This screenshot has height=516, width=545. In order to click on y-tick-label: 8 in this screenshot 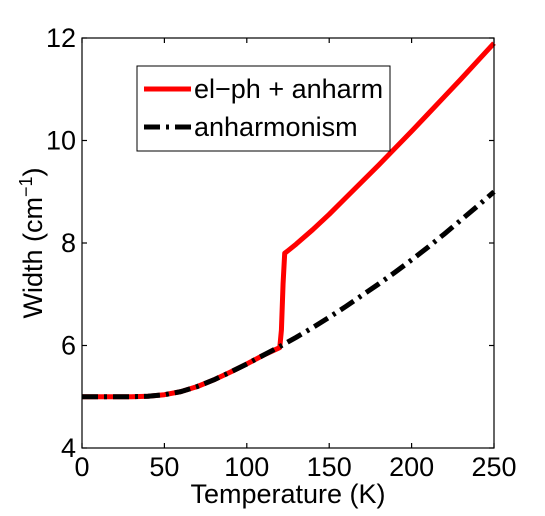, I will do `click(68, 243)`.